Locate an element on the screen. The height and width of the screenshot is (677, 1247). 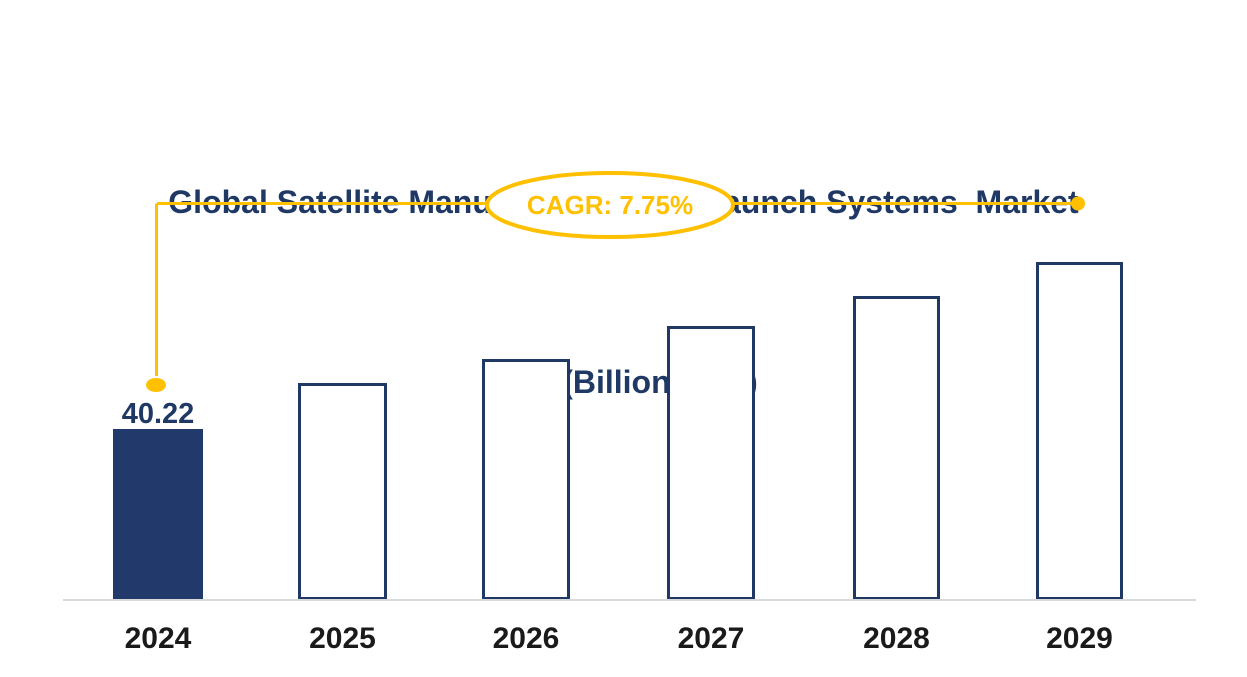
cagr-ellipse is located at coordinates (610, 205).